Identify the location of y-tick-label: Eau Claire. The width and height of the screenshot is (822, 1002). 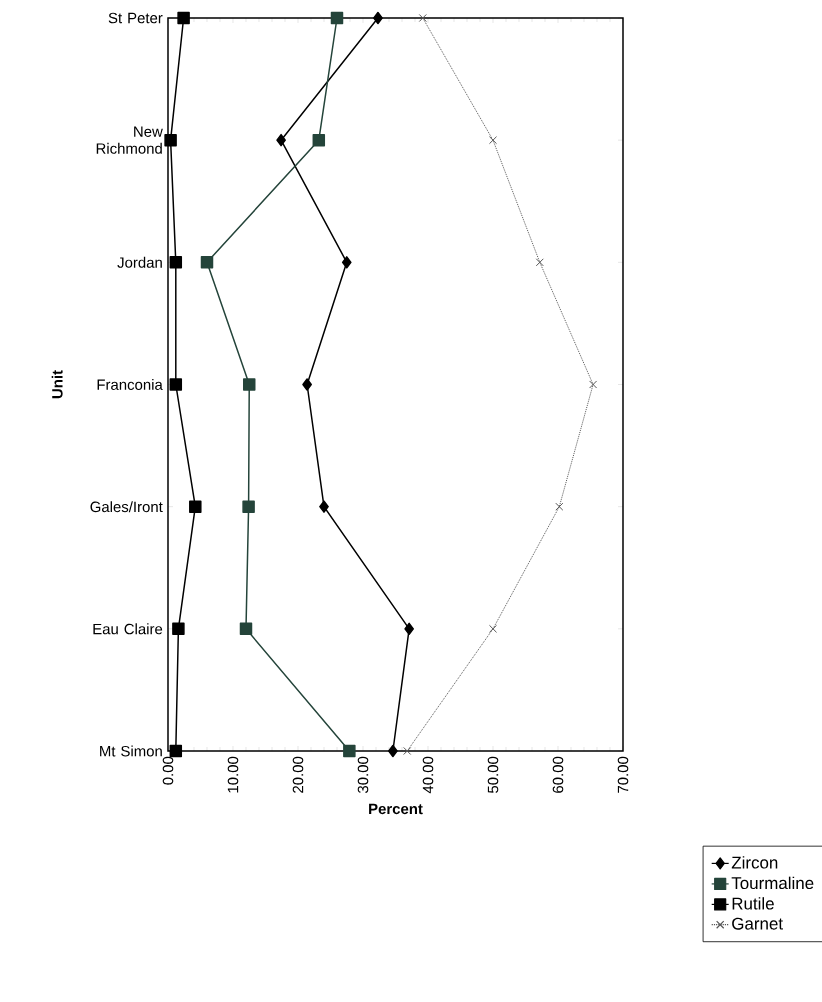
(128, 629).